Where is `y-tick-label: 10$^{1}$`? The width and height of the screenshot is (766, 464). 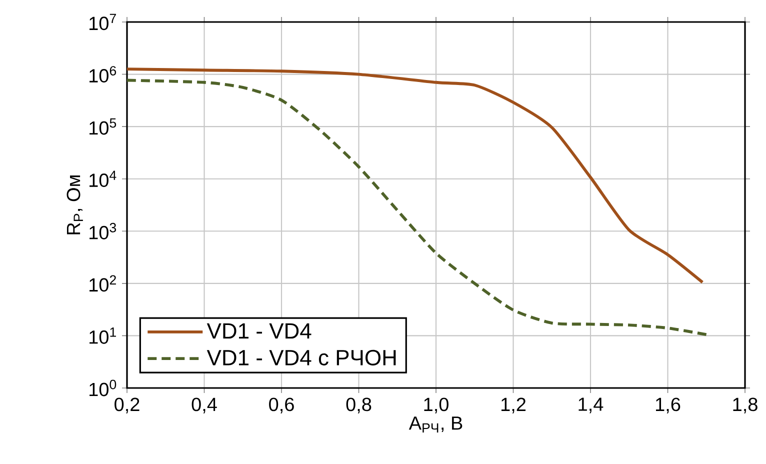 y-tick-label: 10$^{1}$ is located at coordinates (103, 336).